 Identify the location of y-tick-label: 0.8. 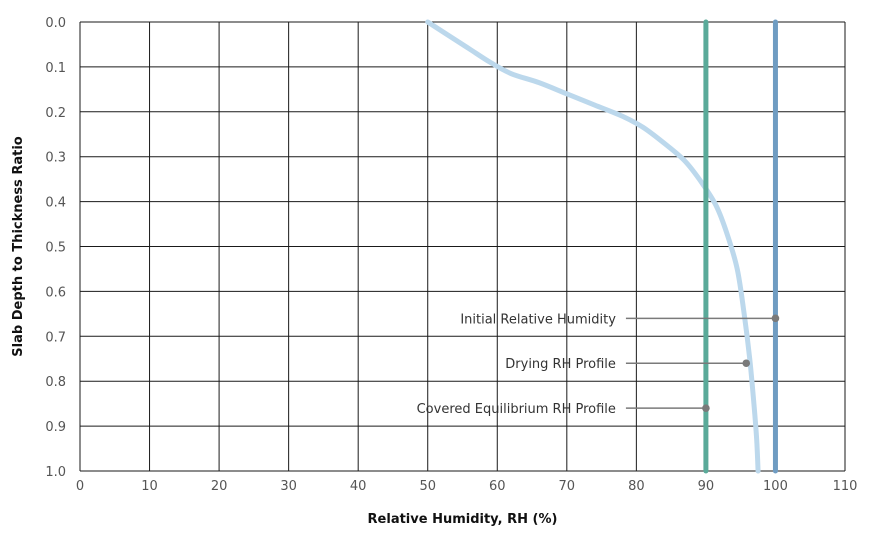
(55, 382).